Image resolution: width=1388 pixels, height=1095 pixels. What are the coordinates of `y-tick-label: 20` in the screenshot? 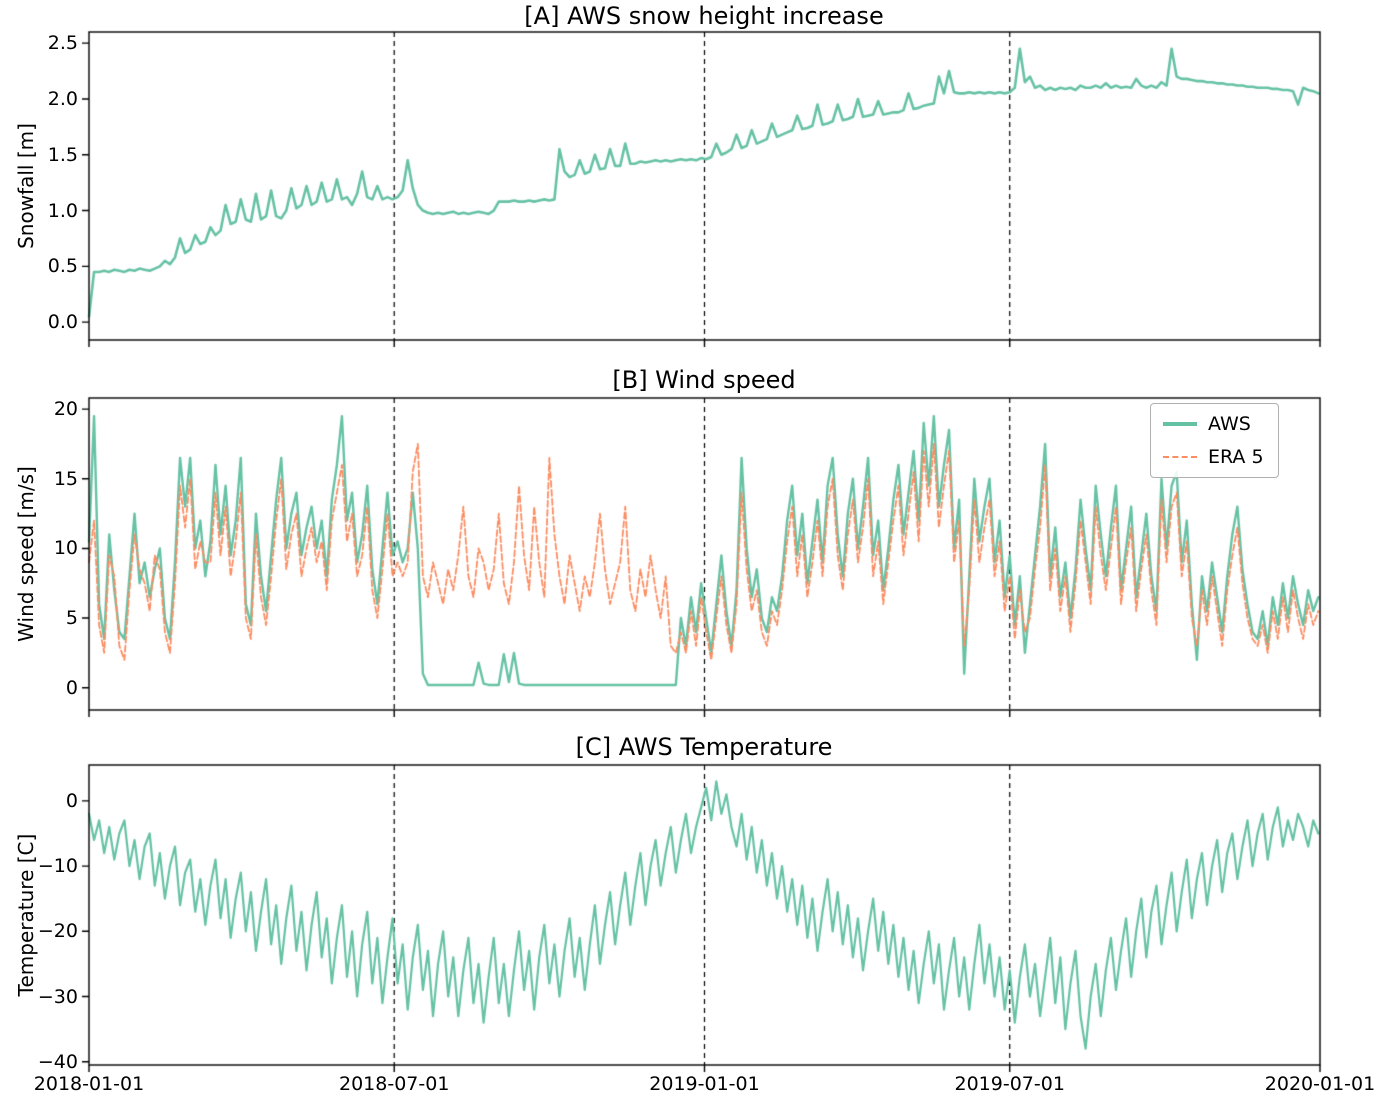 It's located at (65, 409).